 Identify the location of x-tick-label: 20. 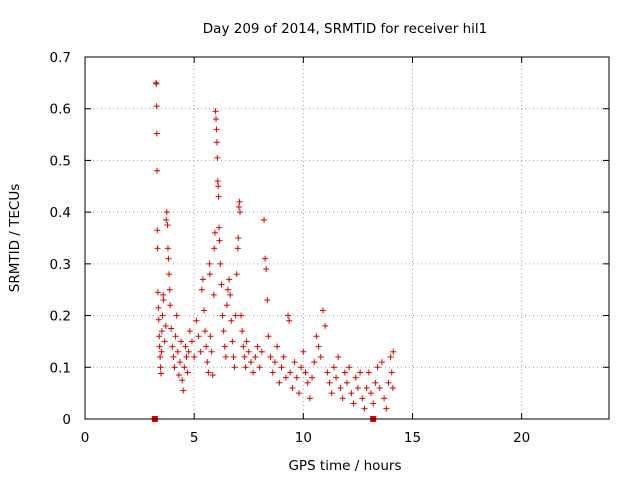
(521, 438).